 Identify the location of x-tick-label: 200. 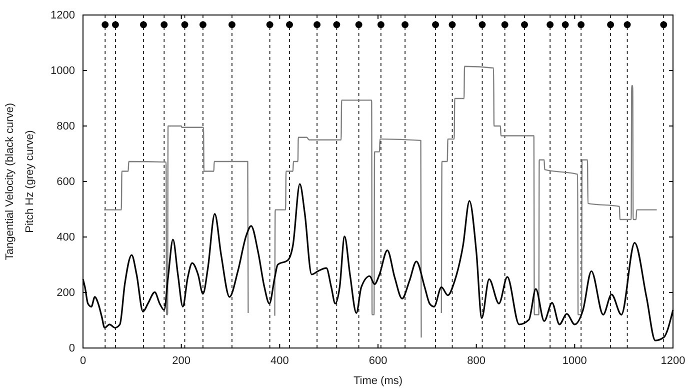
(181, 360).